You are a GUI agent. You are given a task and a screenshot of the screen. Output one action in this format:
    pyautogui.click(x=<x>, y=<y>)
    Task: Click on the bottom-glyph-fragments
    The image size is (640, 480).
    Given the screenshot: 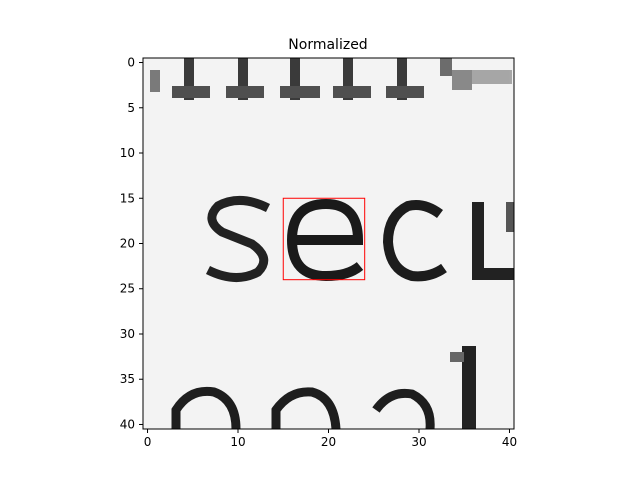 What is the action you would take?
    pyautogui.click(x=303, y=407)
    